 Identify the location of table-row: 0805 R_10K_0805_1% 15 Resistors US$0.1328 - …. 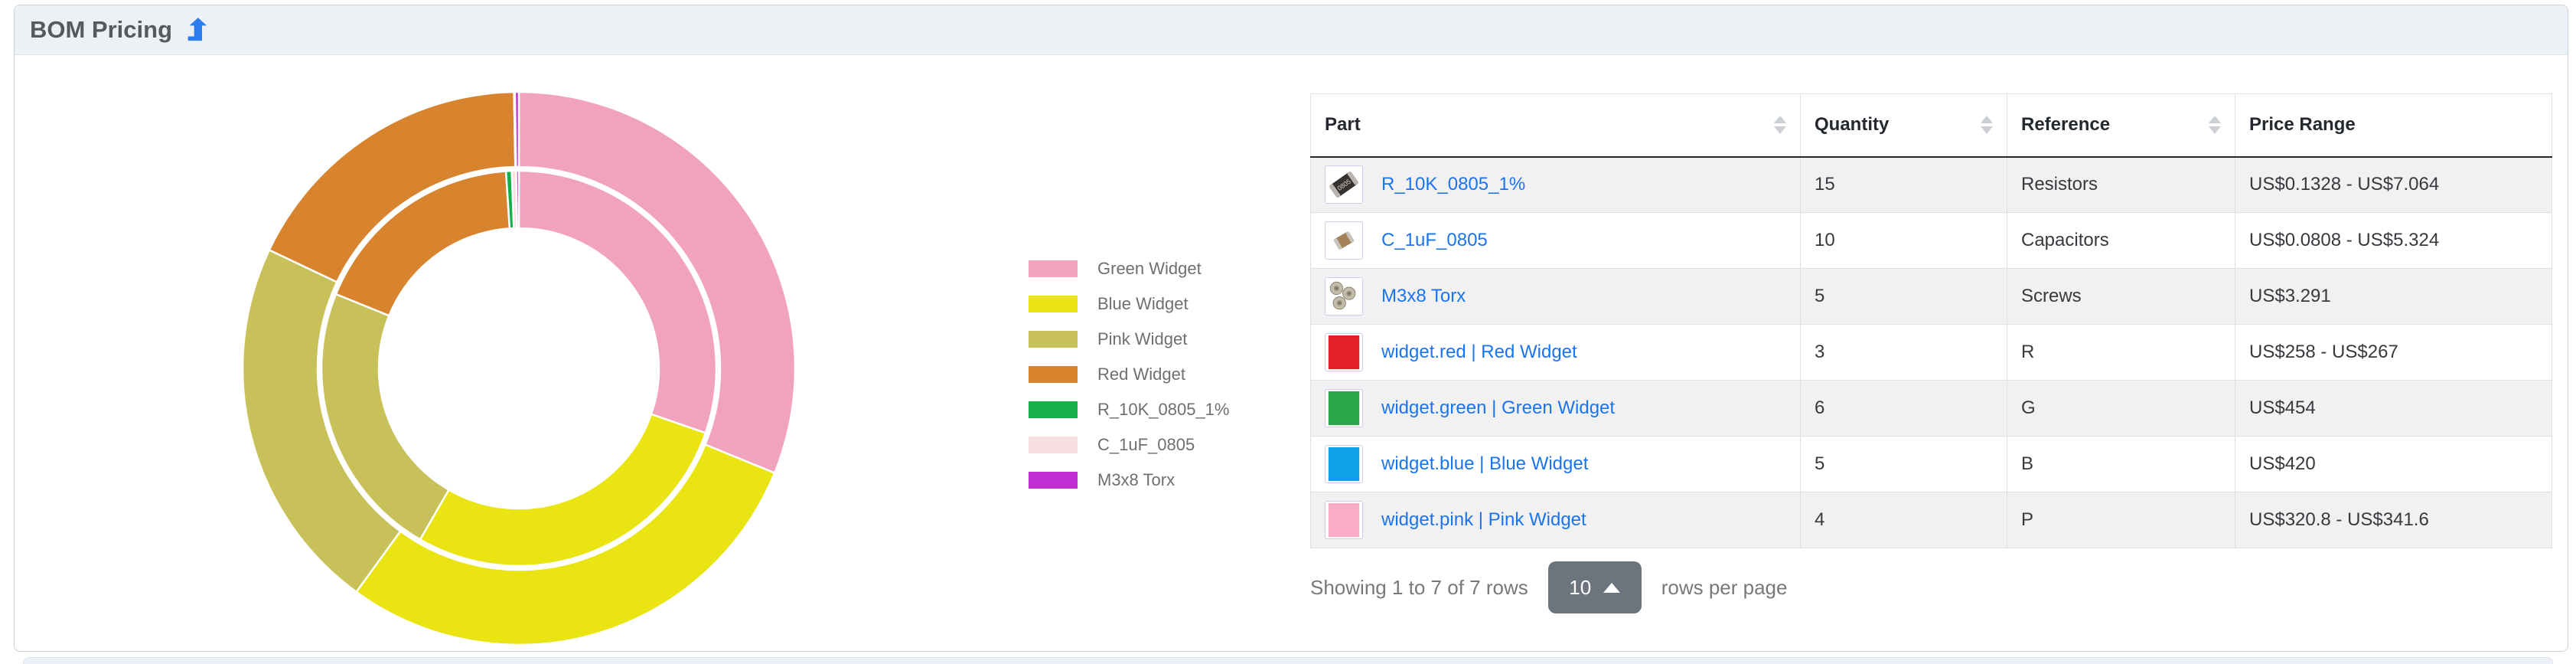
(1931, 184).